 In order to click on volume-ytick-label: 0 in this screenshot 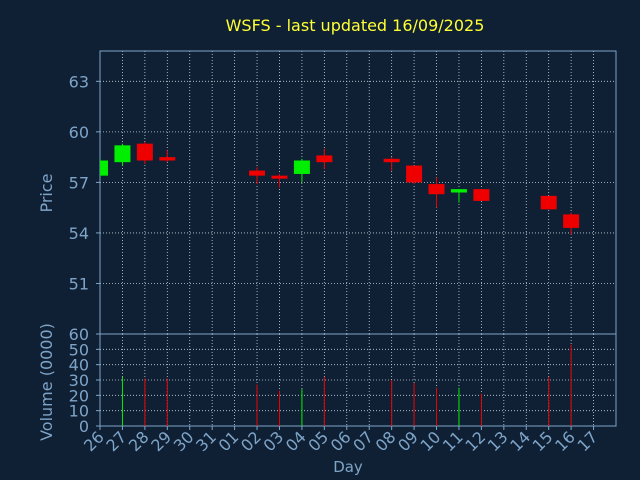, I will do `click(84, 426)`.